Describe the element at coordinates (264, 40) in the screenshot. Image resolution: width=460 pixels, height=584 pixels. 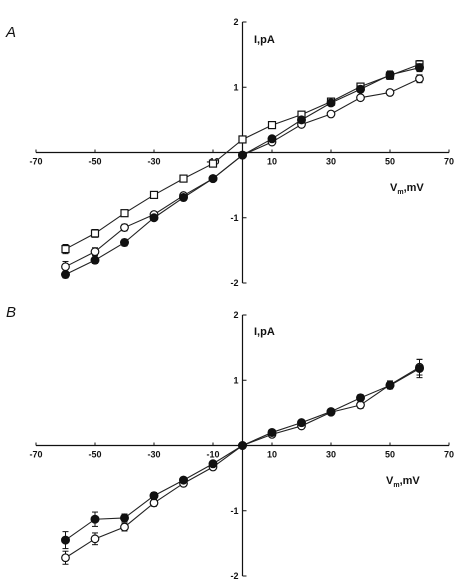
I see `panel-a-y-axis-label: I,pA` at that location.